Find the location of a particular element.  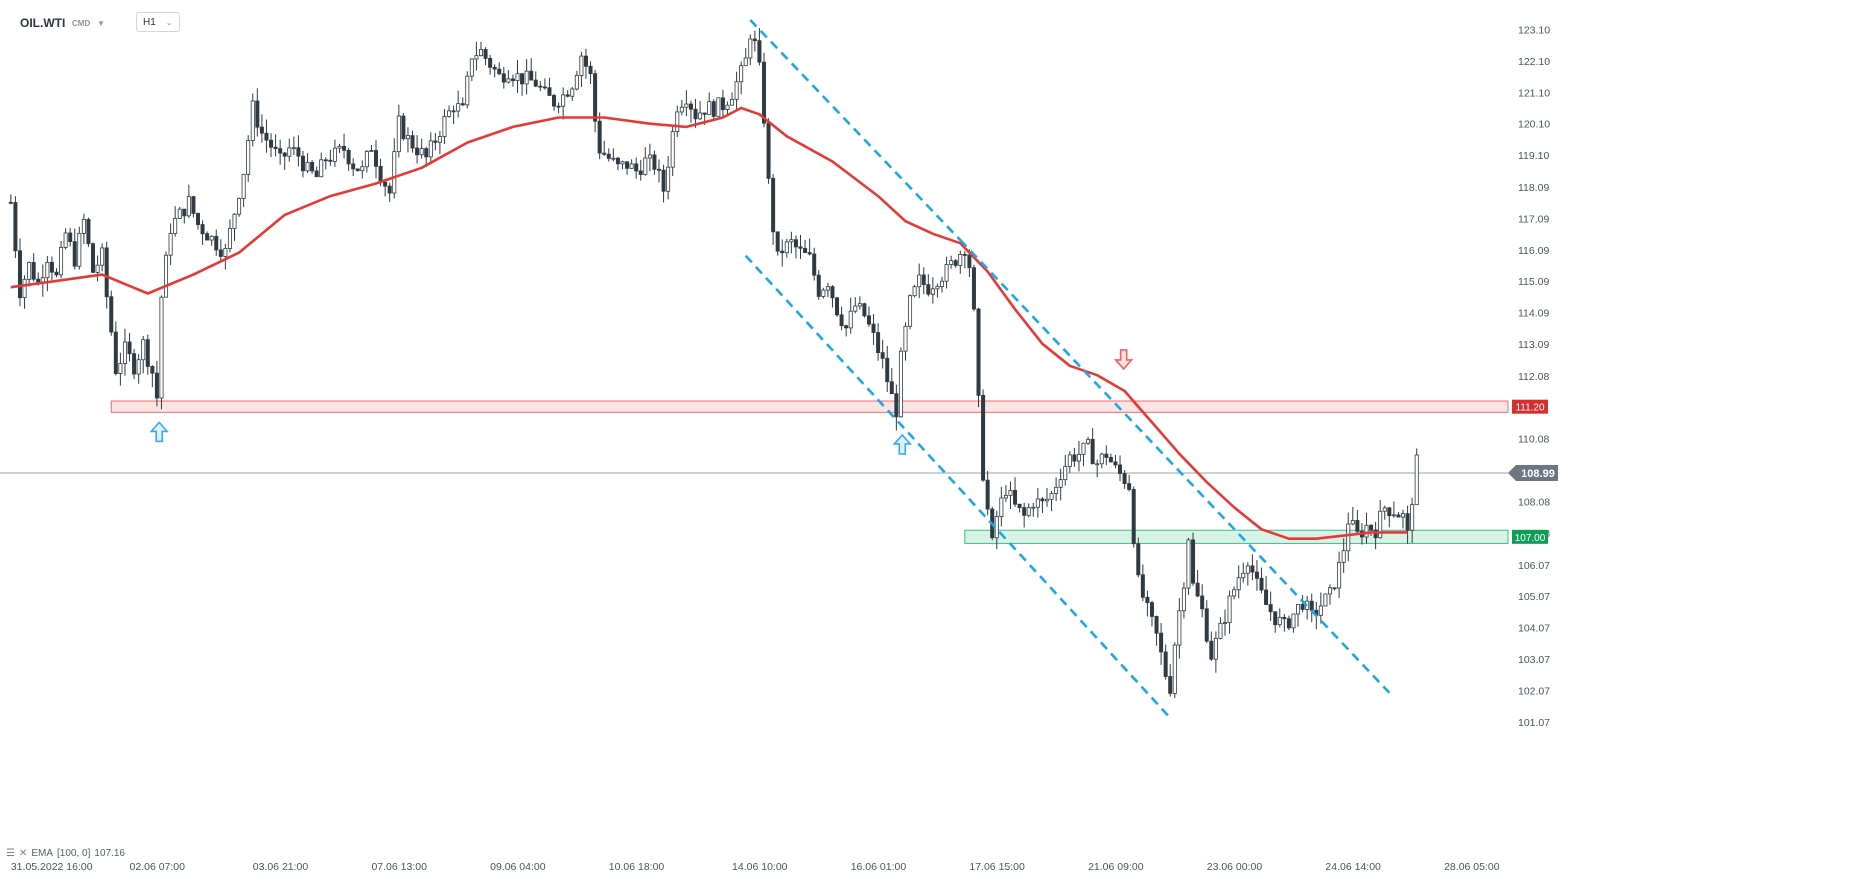

arrow-up-icon is located at coordinates (159, 432).